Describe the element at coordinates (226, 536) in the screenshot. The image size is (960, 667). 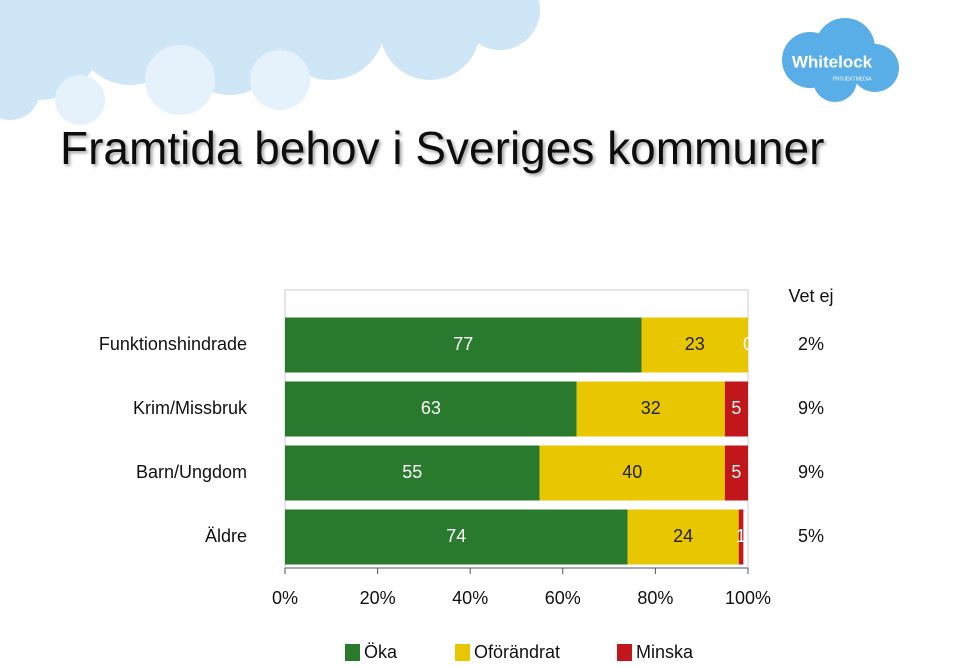
I see `category-label: Äldre` at that location.